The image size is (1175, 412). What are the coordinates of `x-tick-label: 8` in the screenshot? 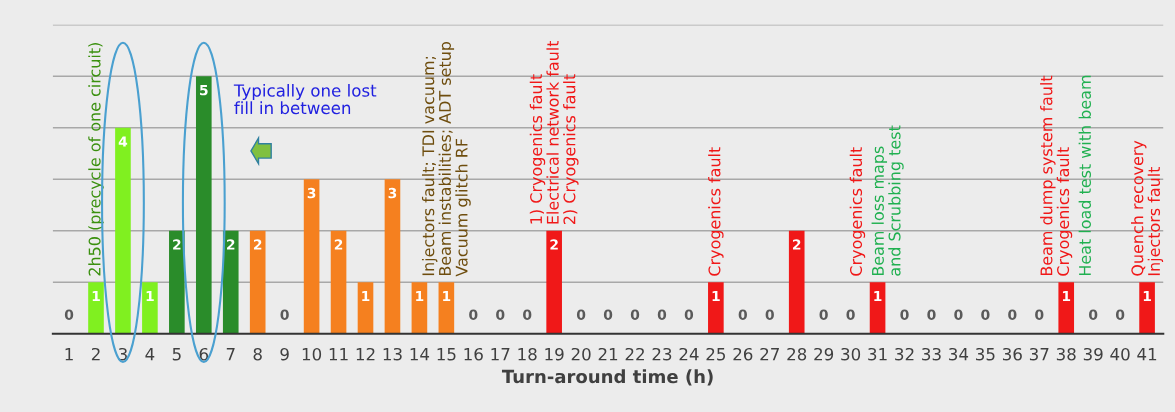 It's located at (257, 354).